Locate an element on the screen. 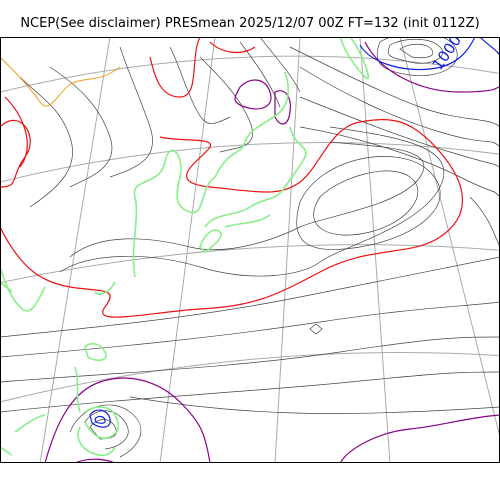  isobar-orange is located at coordinates (60, 81).